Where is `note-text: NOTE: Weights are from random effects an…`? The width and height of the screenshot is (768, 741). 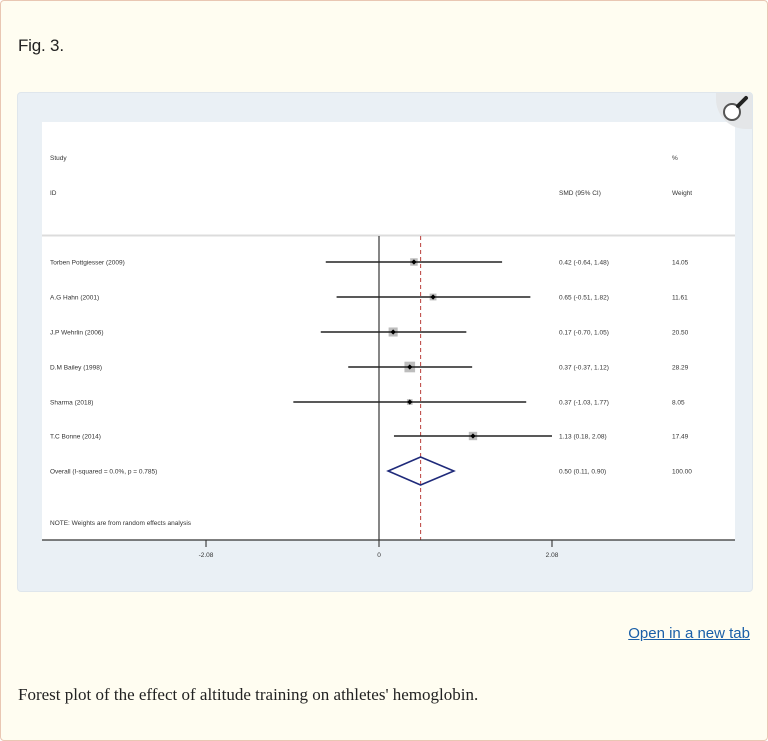
note-text: NOTE: Weights are from random effects an… is located at coordinates (121, 523).